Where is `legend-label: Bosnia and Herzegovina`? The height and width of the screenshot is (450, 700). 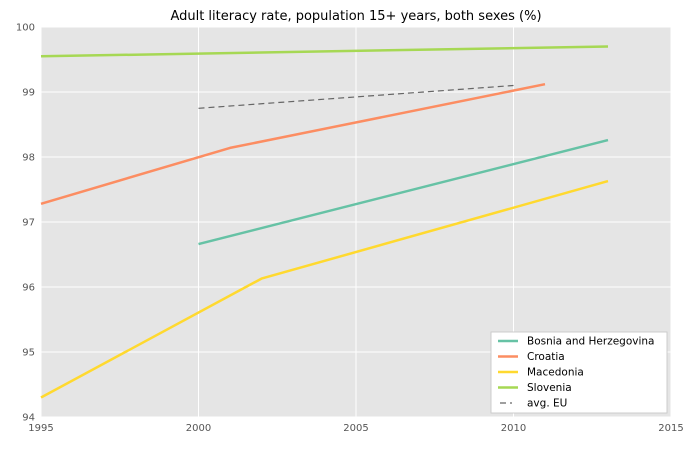 legend-label: Bosnia and Herzegovina is located at coordinates (591, 342).